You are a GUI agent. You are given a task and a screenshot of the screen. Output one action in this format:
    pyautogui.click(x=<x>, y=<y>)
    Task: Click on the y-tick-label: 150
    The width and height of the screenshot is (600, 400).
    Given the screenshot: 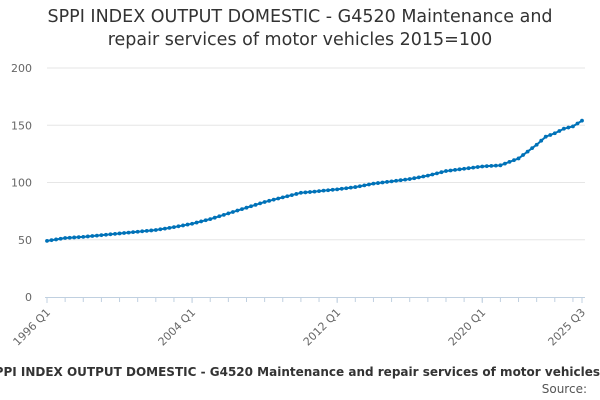 What is the action you would take?
    pyautogui.click(x=21, y=125)
    